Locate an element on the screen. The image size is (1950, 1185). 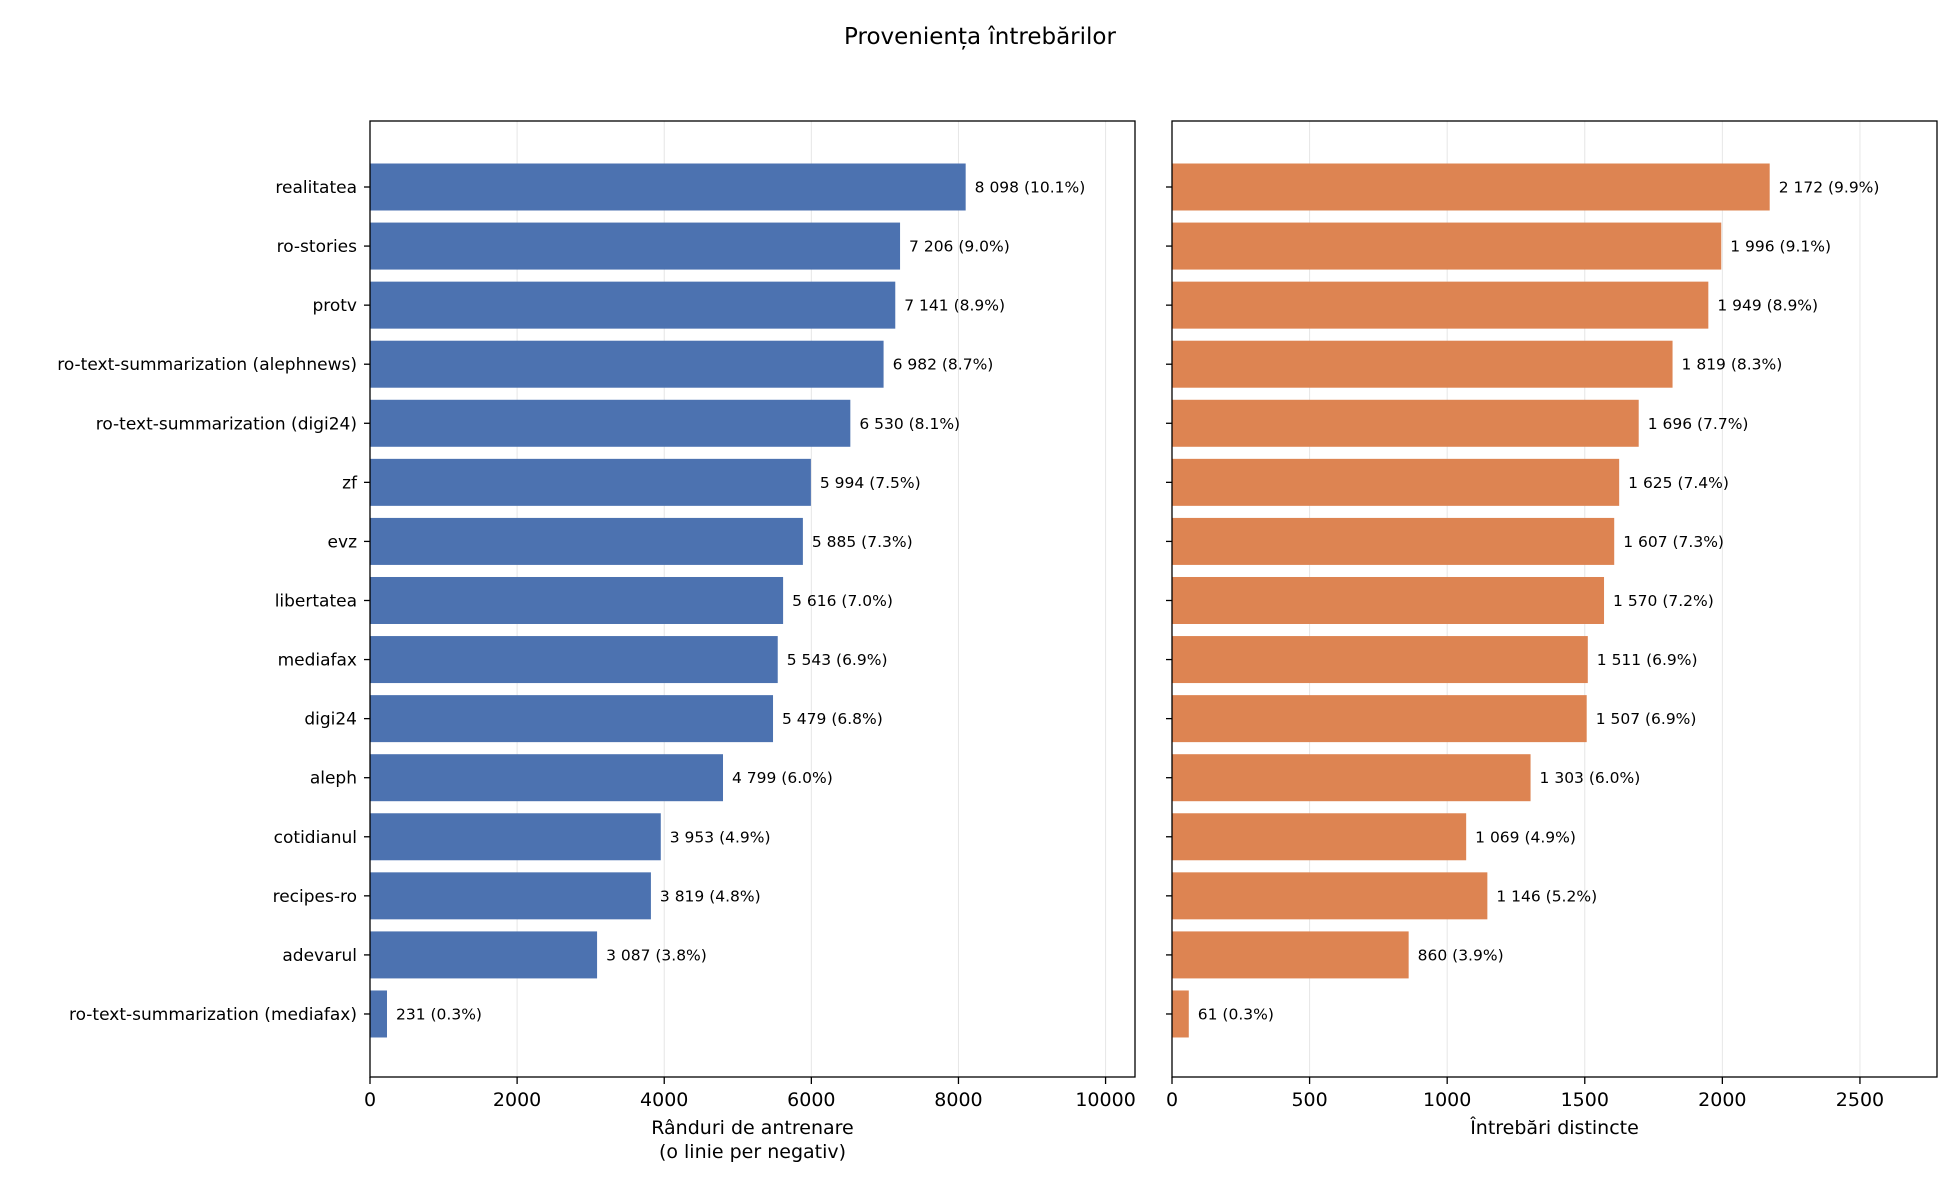
left-data-label: 7 206 (9.0%) is located at coordinates (959, 247).